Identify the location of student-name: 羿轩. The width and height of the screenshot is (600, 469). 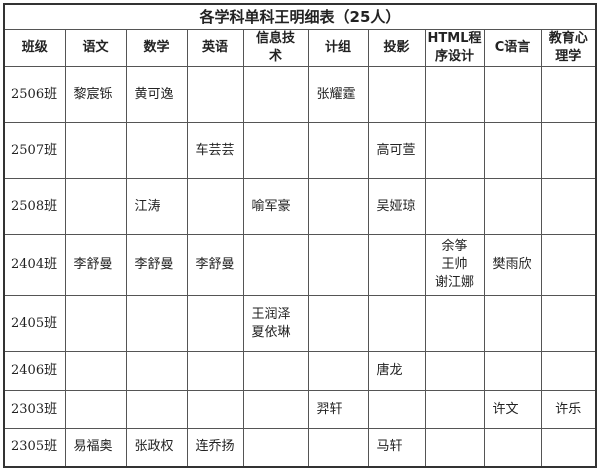
(329, 409).